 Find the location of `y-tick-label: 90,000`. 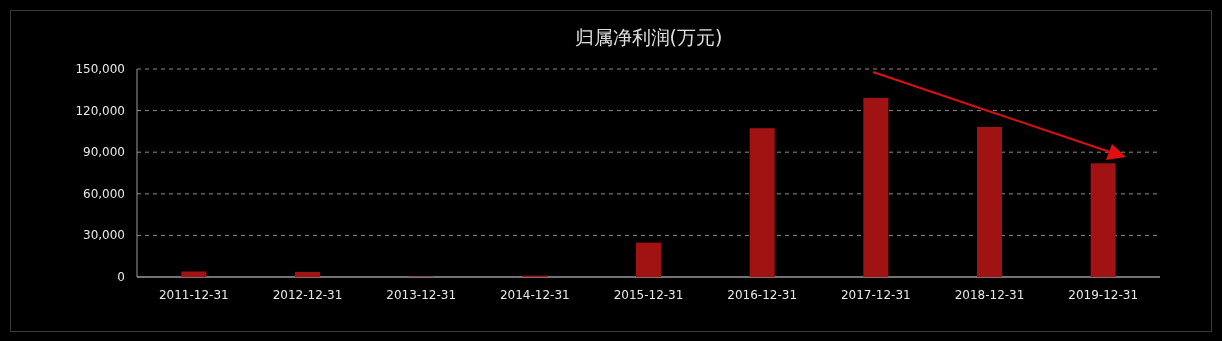

y-tick-label: 90,000 is located at coordinates (104, 152).